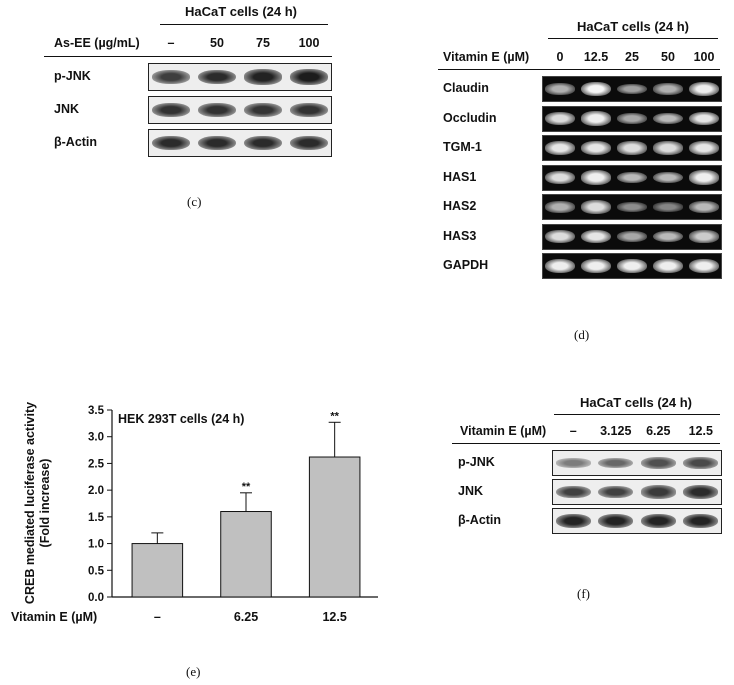 Image resolution: width=734 pixels, height=685 pixels. I want to click on panel-d-header-rule, so click(633, 38).